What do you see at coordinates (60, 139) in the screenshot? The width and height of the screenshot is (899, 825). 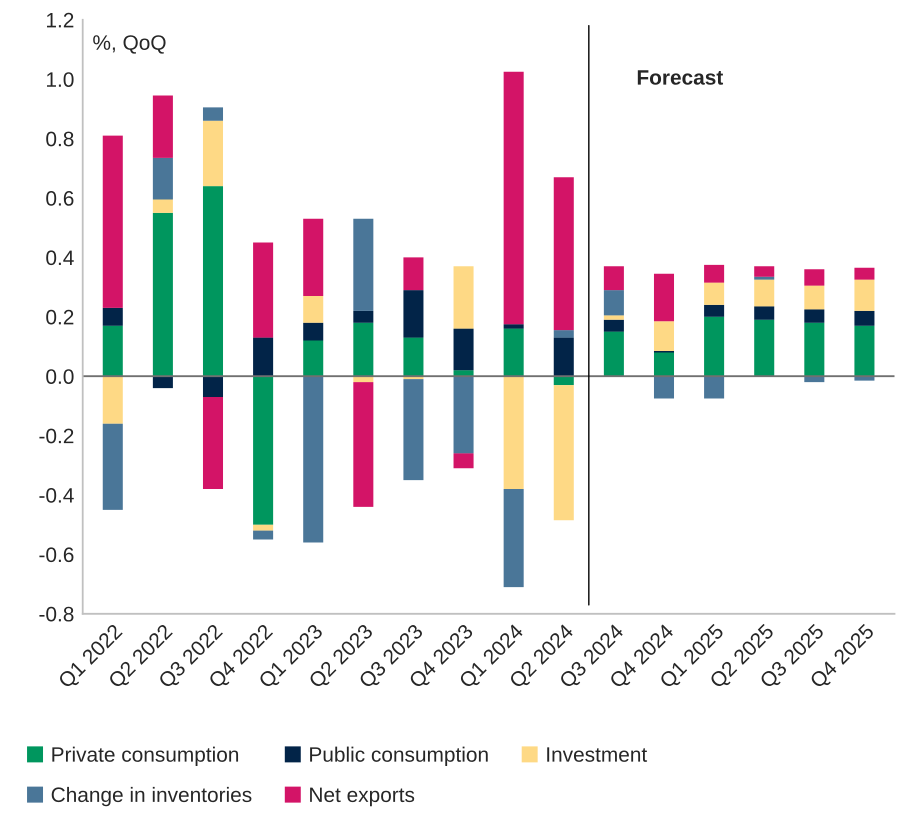 I see `y-tick-label: 0.8` at bounding box center [60, 139].